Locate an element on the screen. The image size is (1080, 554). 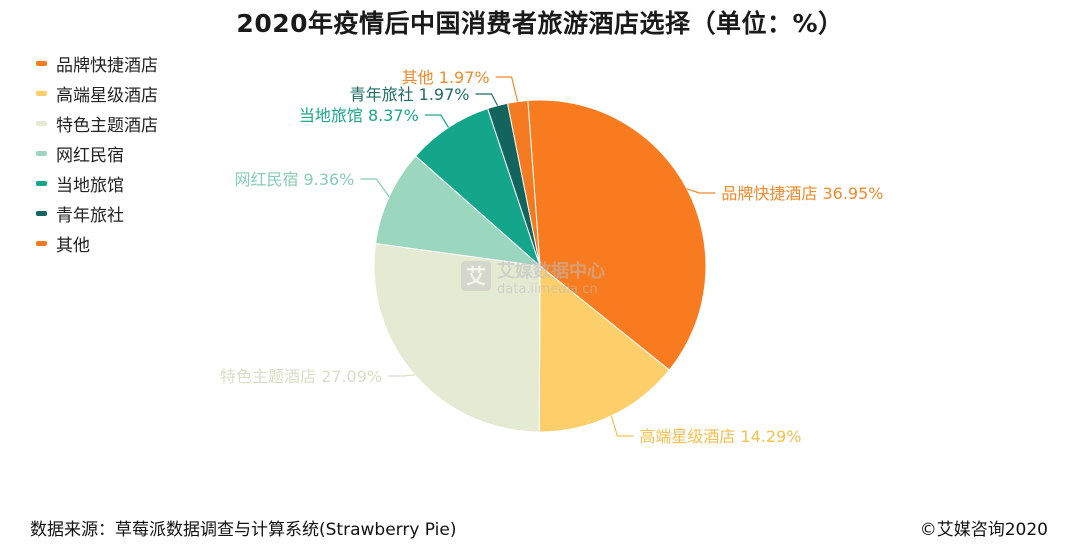
chart-title: 2020年疫情后中国消费者旅游酒店选择（单位：%） is located at coordinates (540, 23).